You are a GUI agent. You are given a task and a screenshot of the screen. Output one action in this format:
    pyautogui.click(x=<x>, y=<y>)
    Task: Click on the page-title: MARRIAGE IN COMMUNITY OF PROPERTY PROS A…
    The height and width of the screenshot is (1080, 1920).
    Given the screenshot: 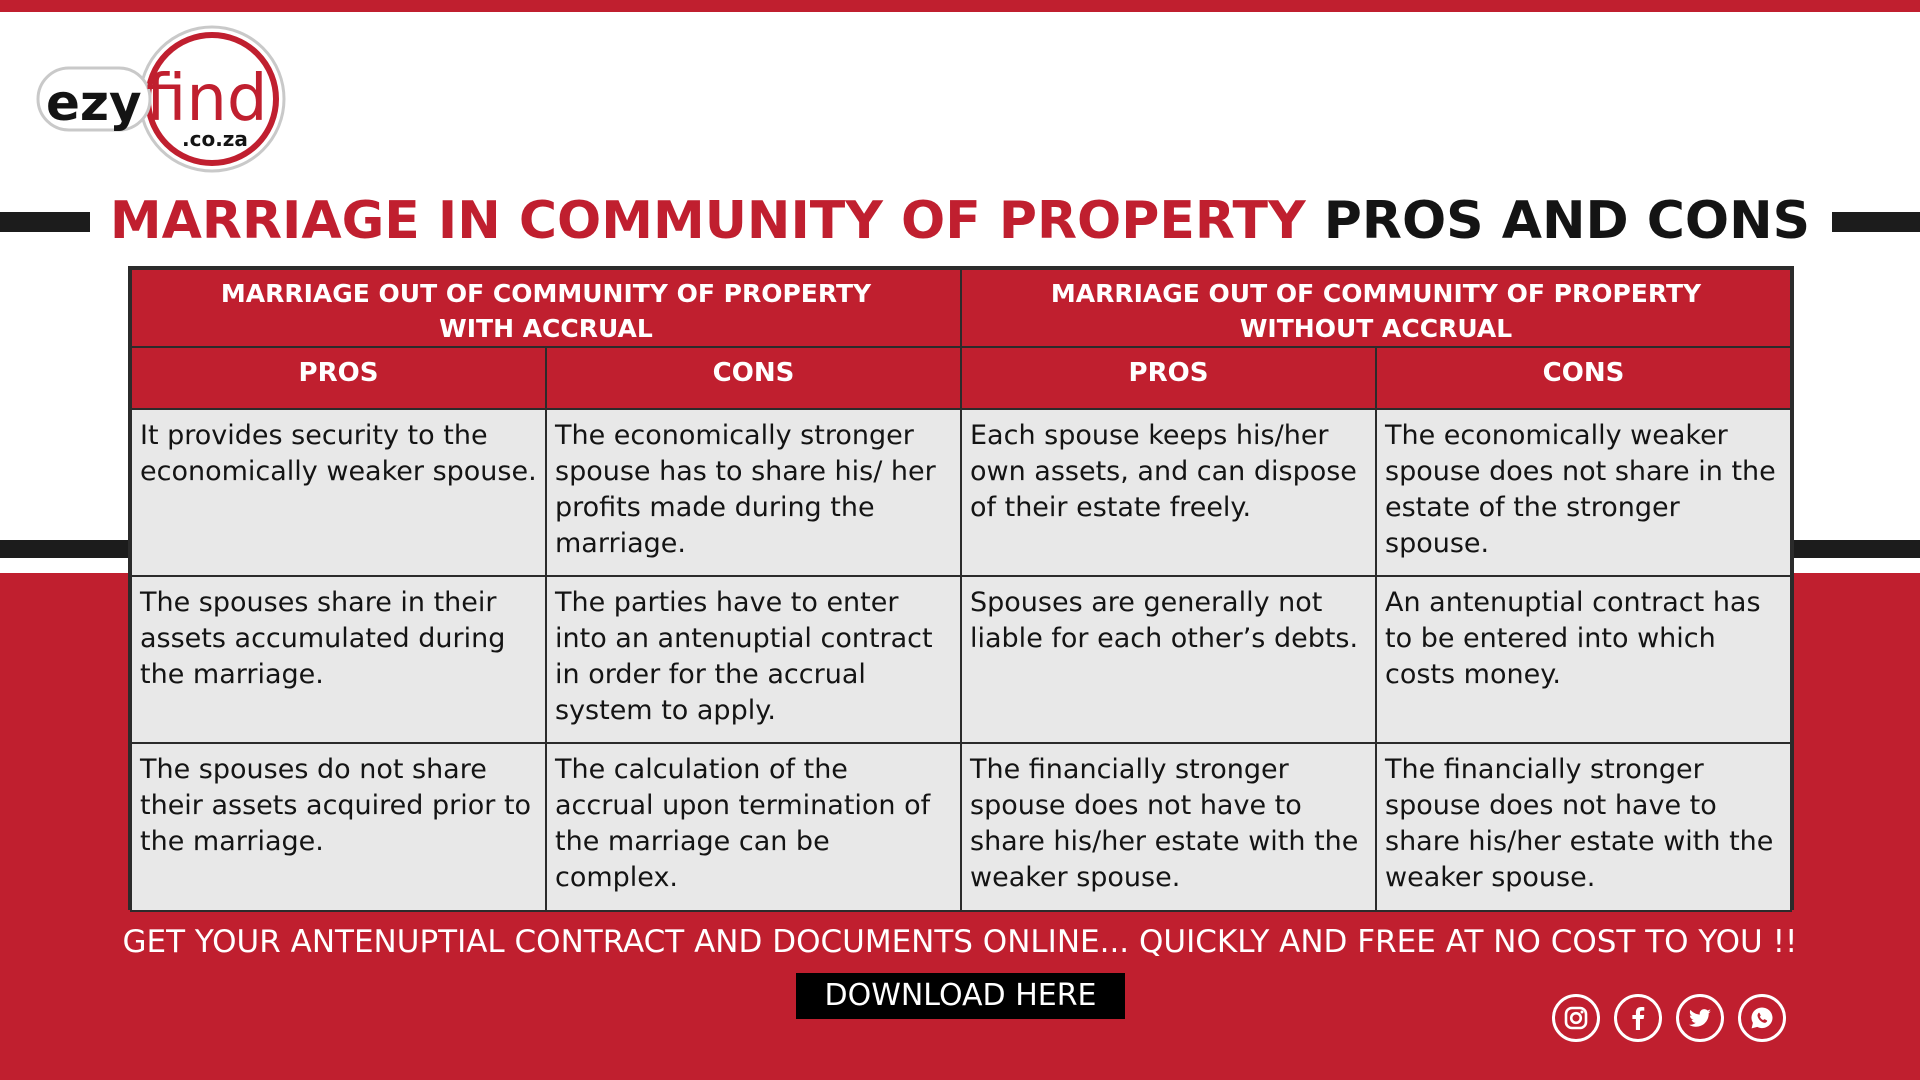 What is the action you would take?
    pyautogui.click(x=960, y=221)
    